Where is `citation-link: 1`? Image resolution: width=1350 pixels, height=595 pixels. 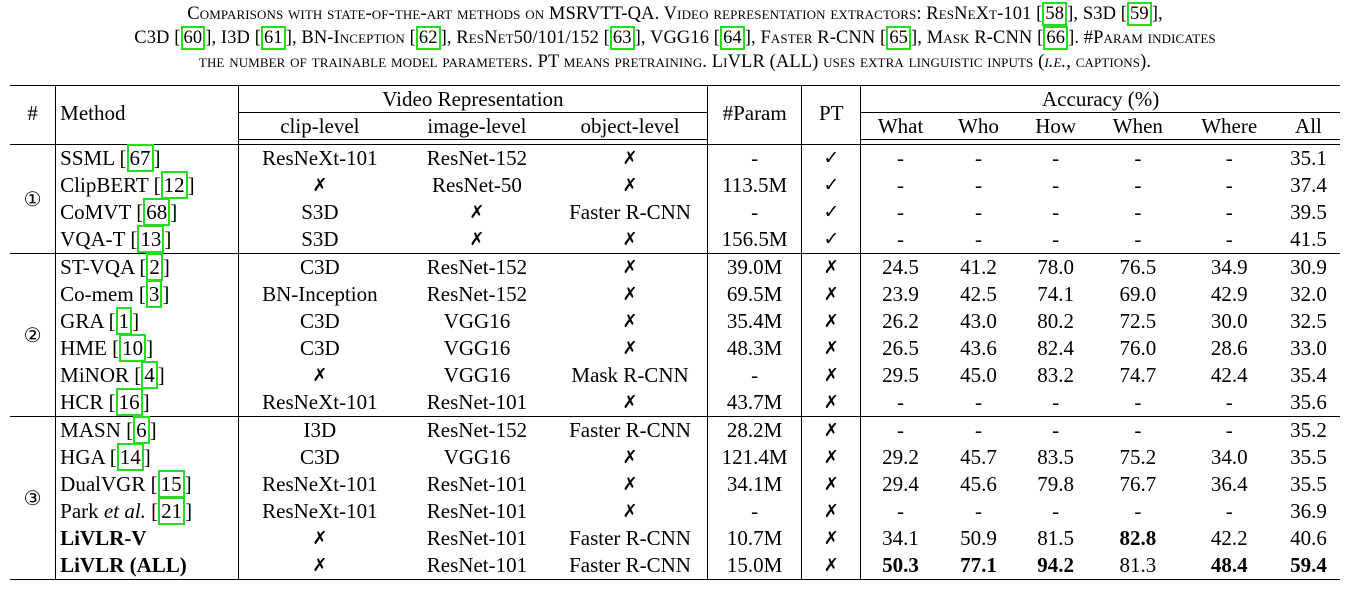 citation-link: 1 is located at coordinates (124, 321).